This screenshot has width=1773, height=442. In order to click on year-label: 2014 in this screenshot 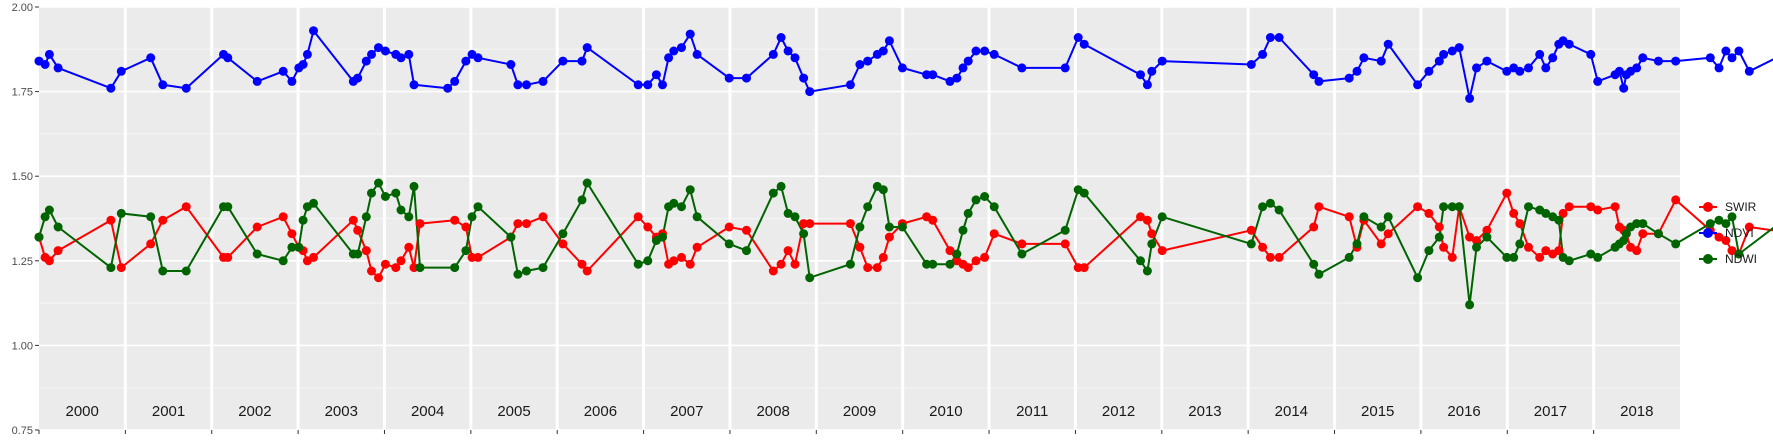, I will do `click(1291, 411)`.